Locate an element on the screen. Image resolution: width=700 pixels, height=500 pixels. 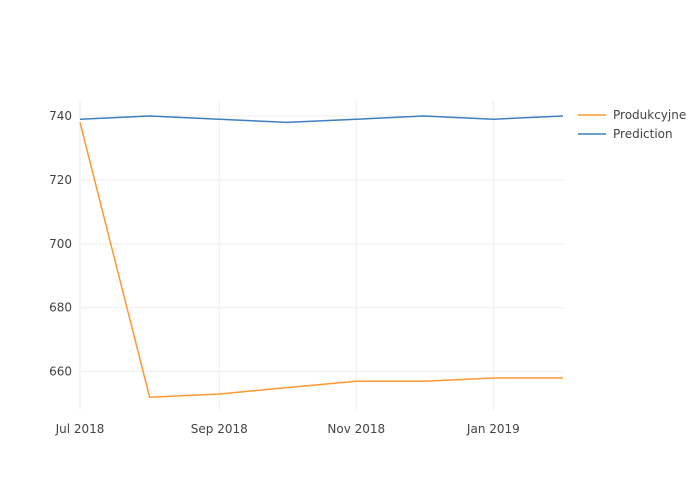
y-tick-label: 700 is located at coordinates (60, 244).